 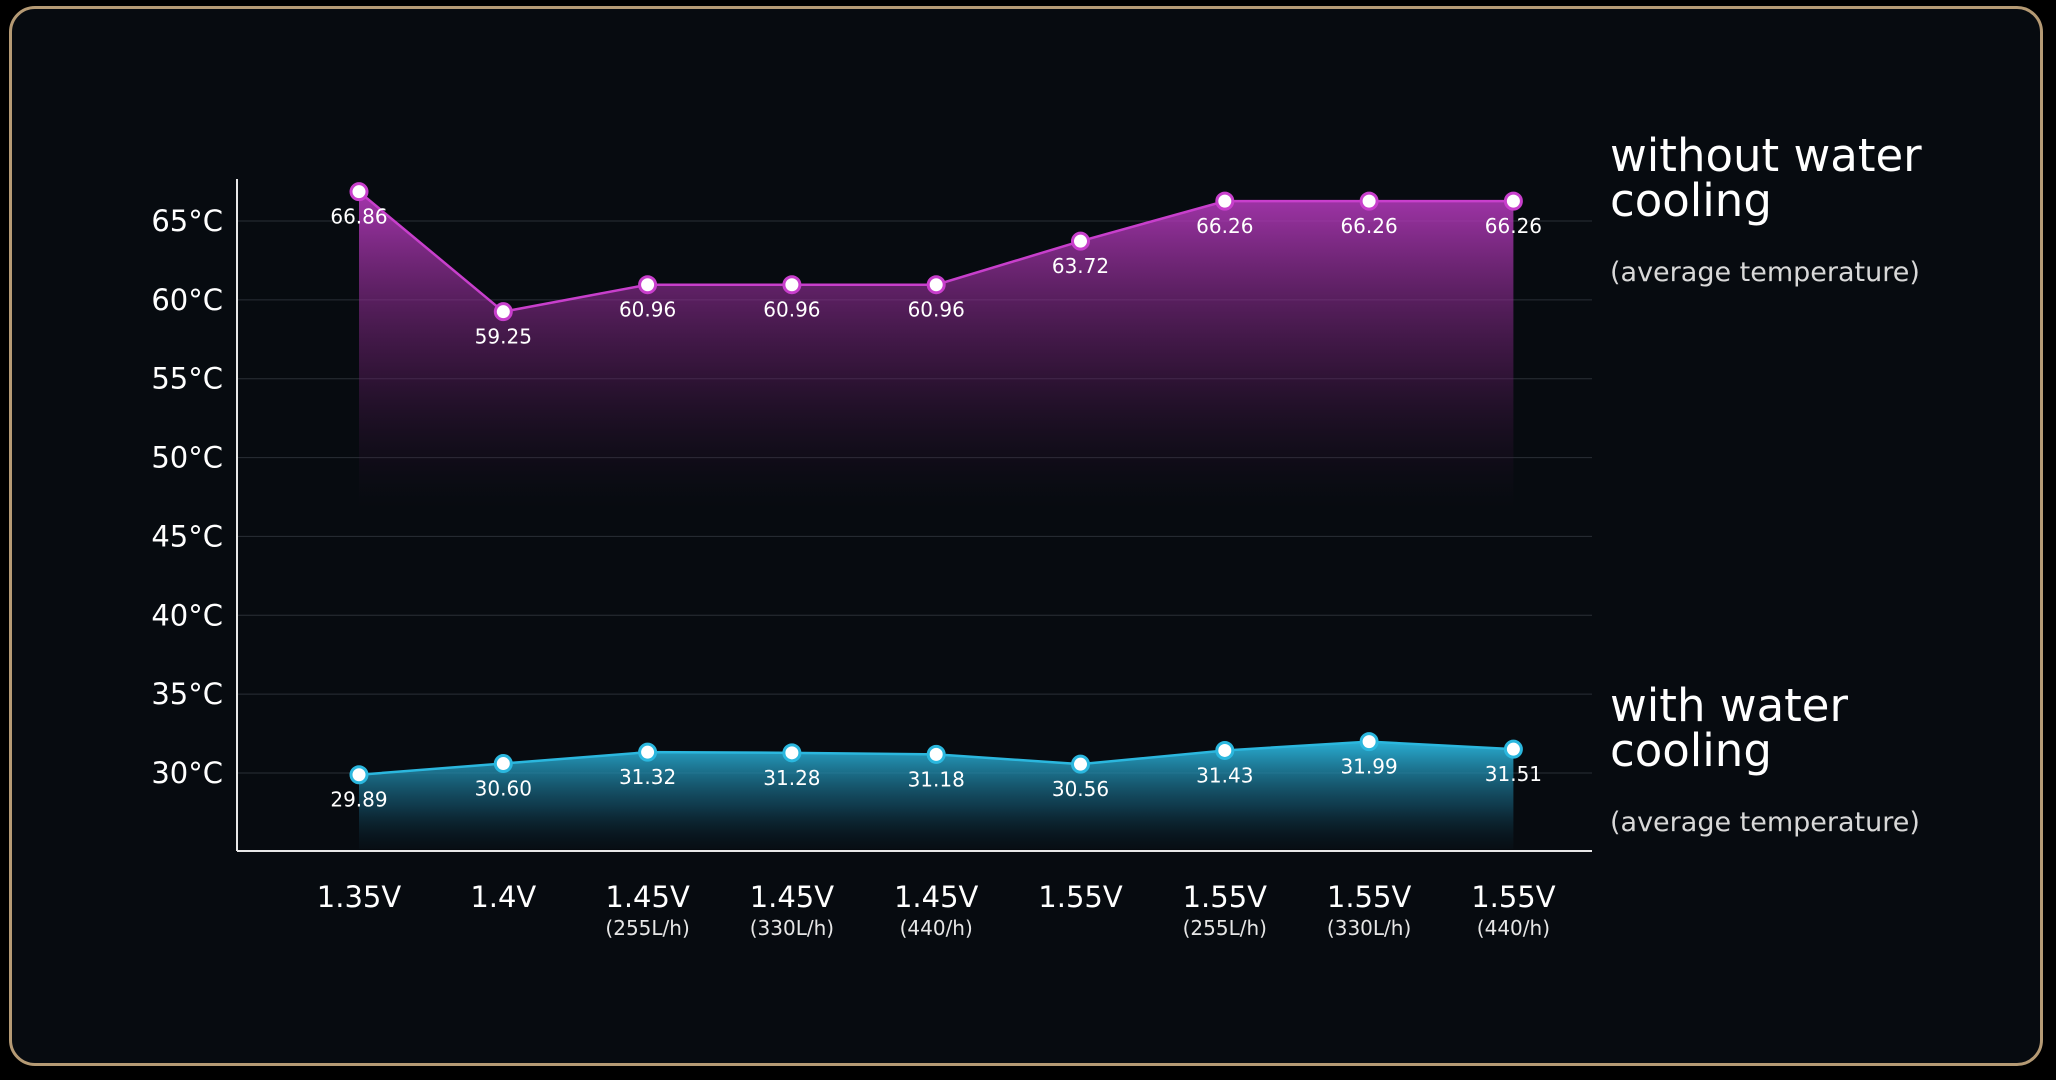 What do you see at coordinates (358, 217) in the screenshot?
I see `data-label: 66.86` at bounding box center [358, 217].